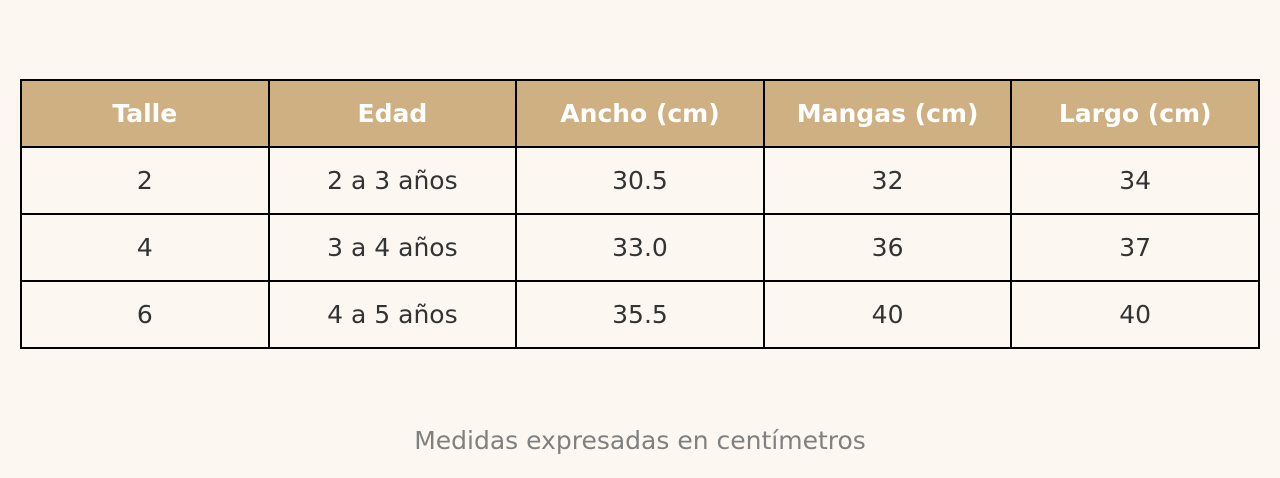 The image size is (1280, 478). I want to click on table-cell: 30.5, so click(640, 180).